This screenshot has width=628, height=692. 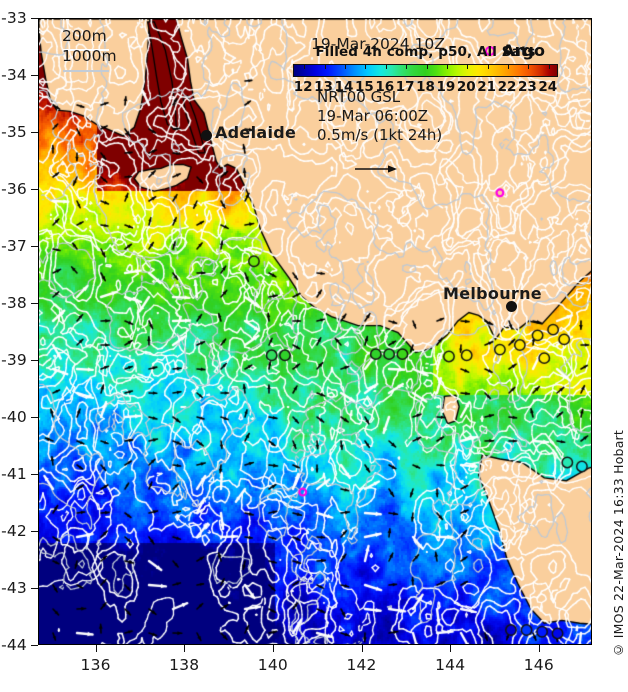 What do you see at coordinates (86, 50) in the screenshot?
I see `bathy-swatch-200m` at bounding box center [86, 50].